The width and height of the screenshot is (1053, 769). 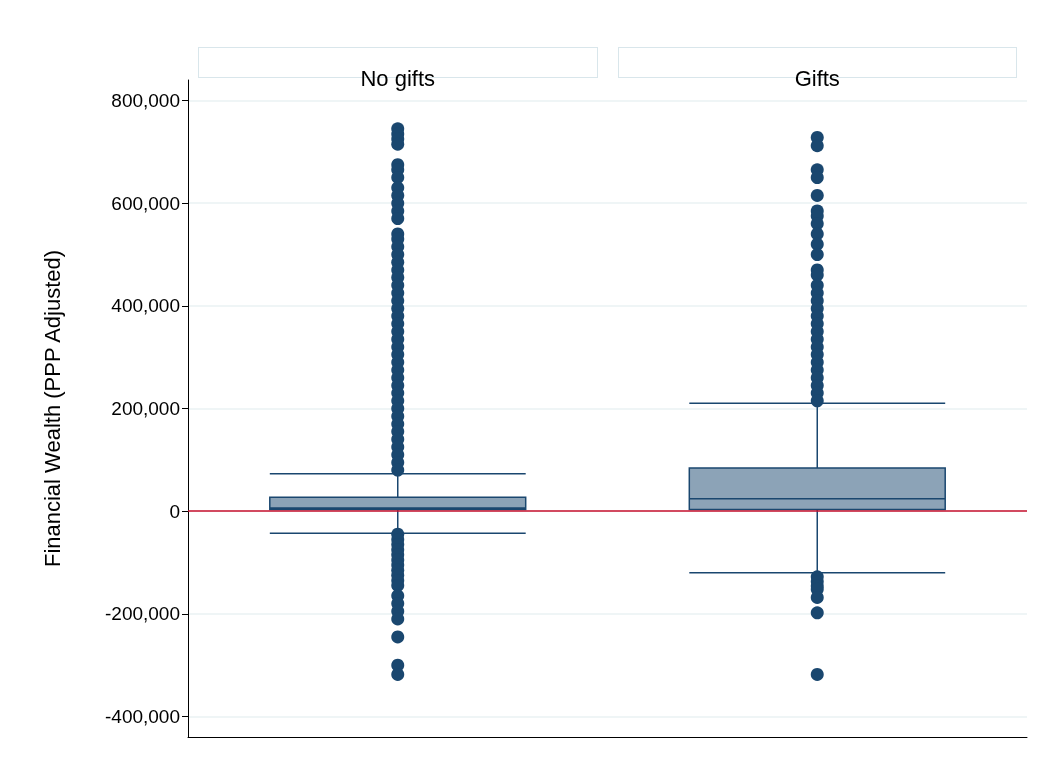 What do you see at coordinates (145, 408) in the screenshot?
I see `y-tick-label: 200,000` at bounding box center [145, 408].